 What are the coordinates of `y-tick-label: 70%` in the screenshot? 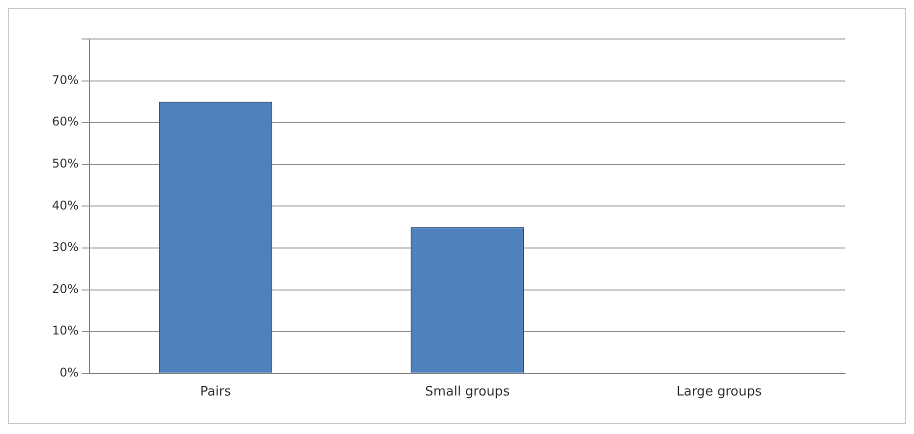 It's located at (65, 79).